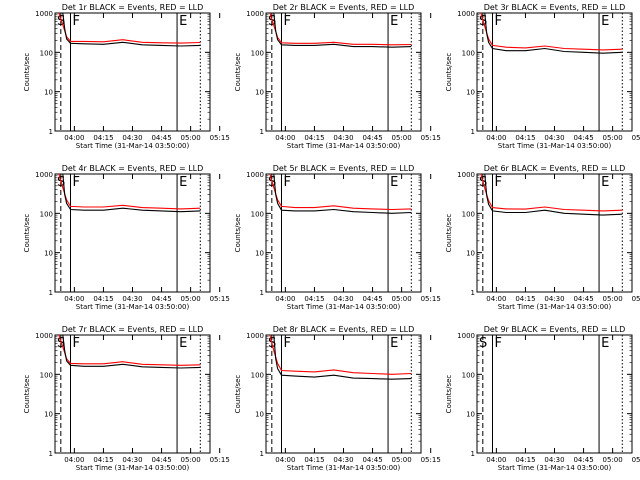 The image size is (640, 480). I want to click on panel-title: Det 2r BLACK = Events, RED = LLD, so click(344, 7).